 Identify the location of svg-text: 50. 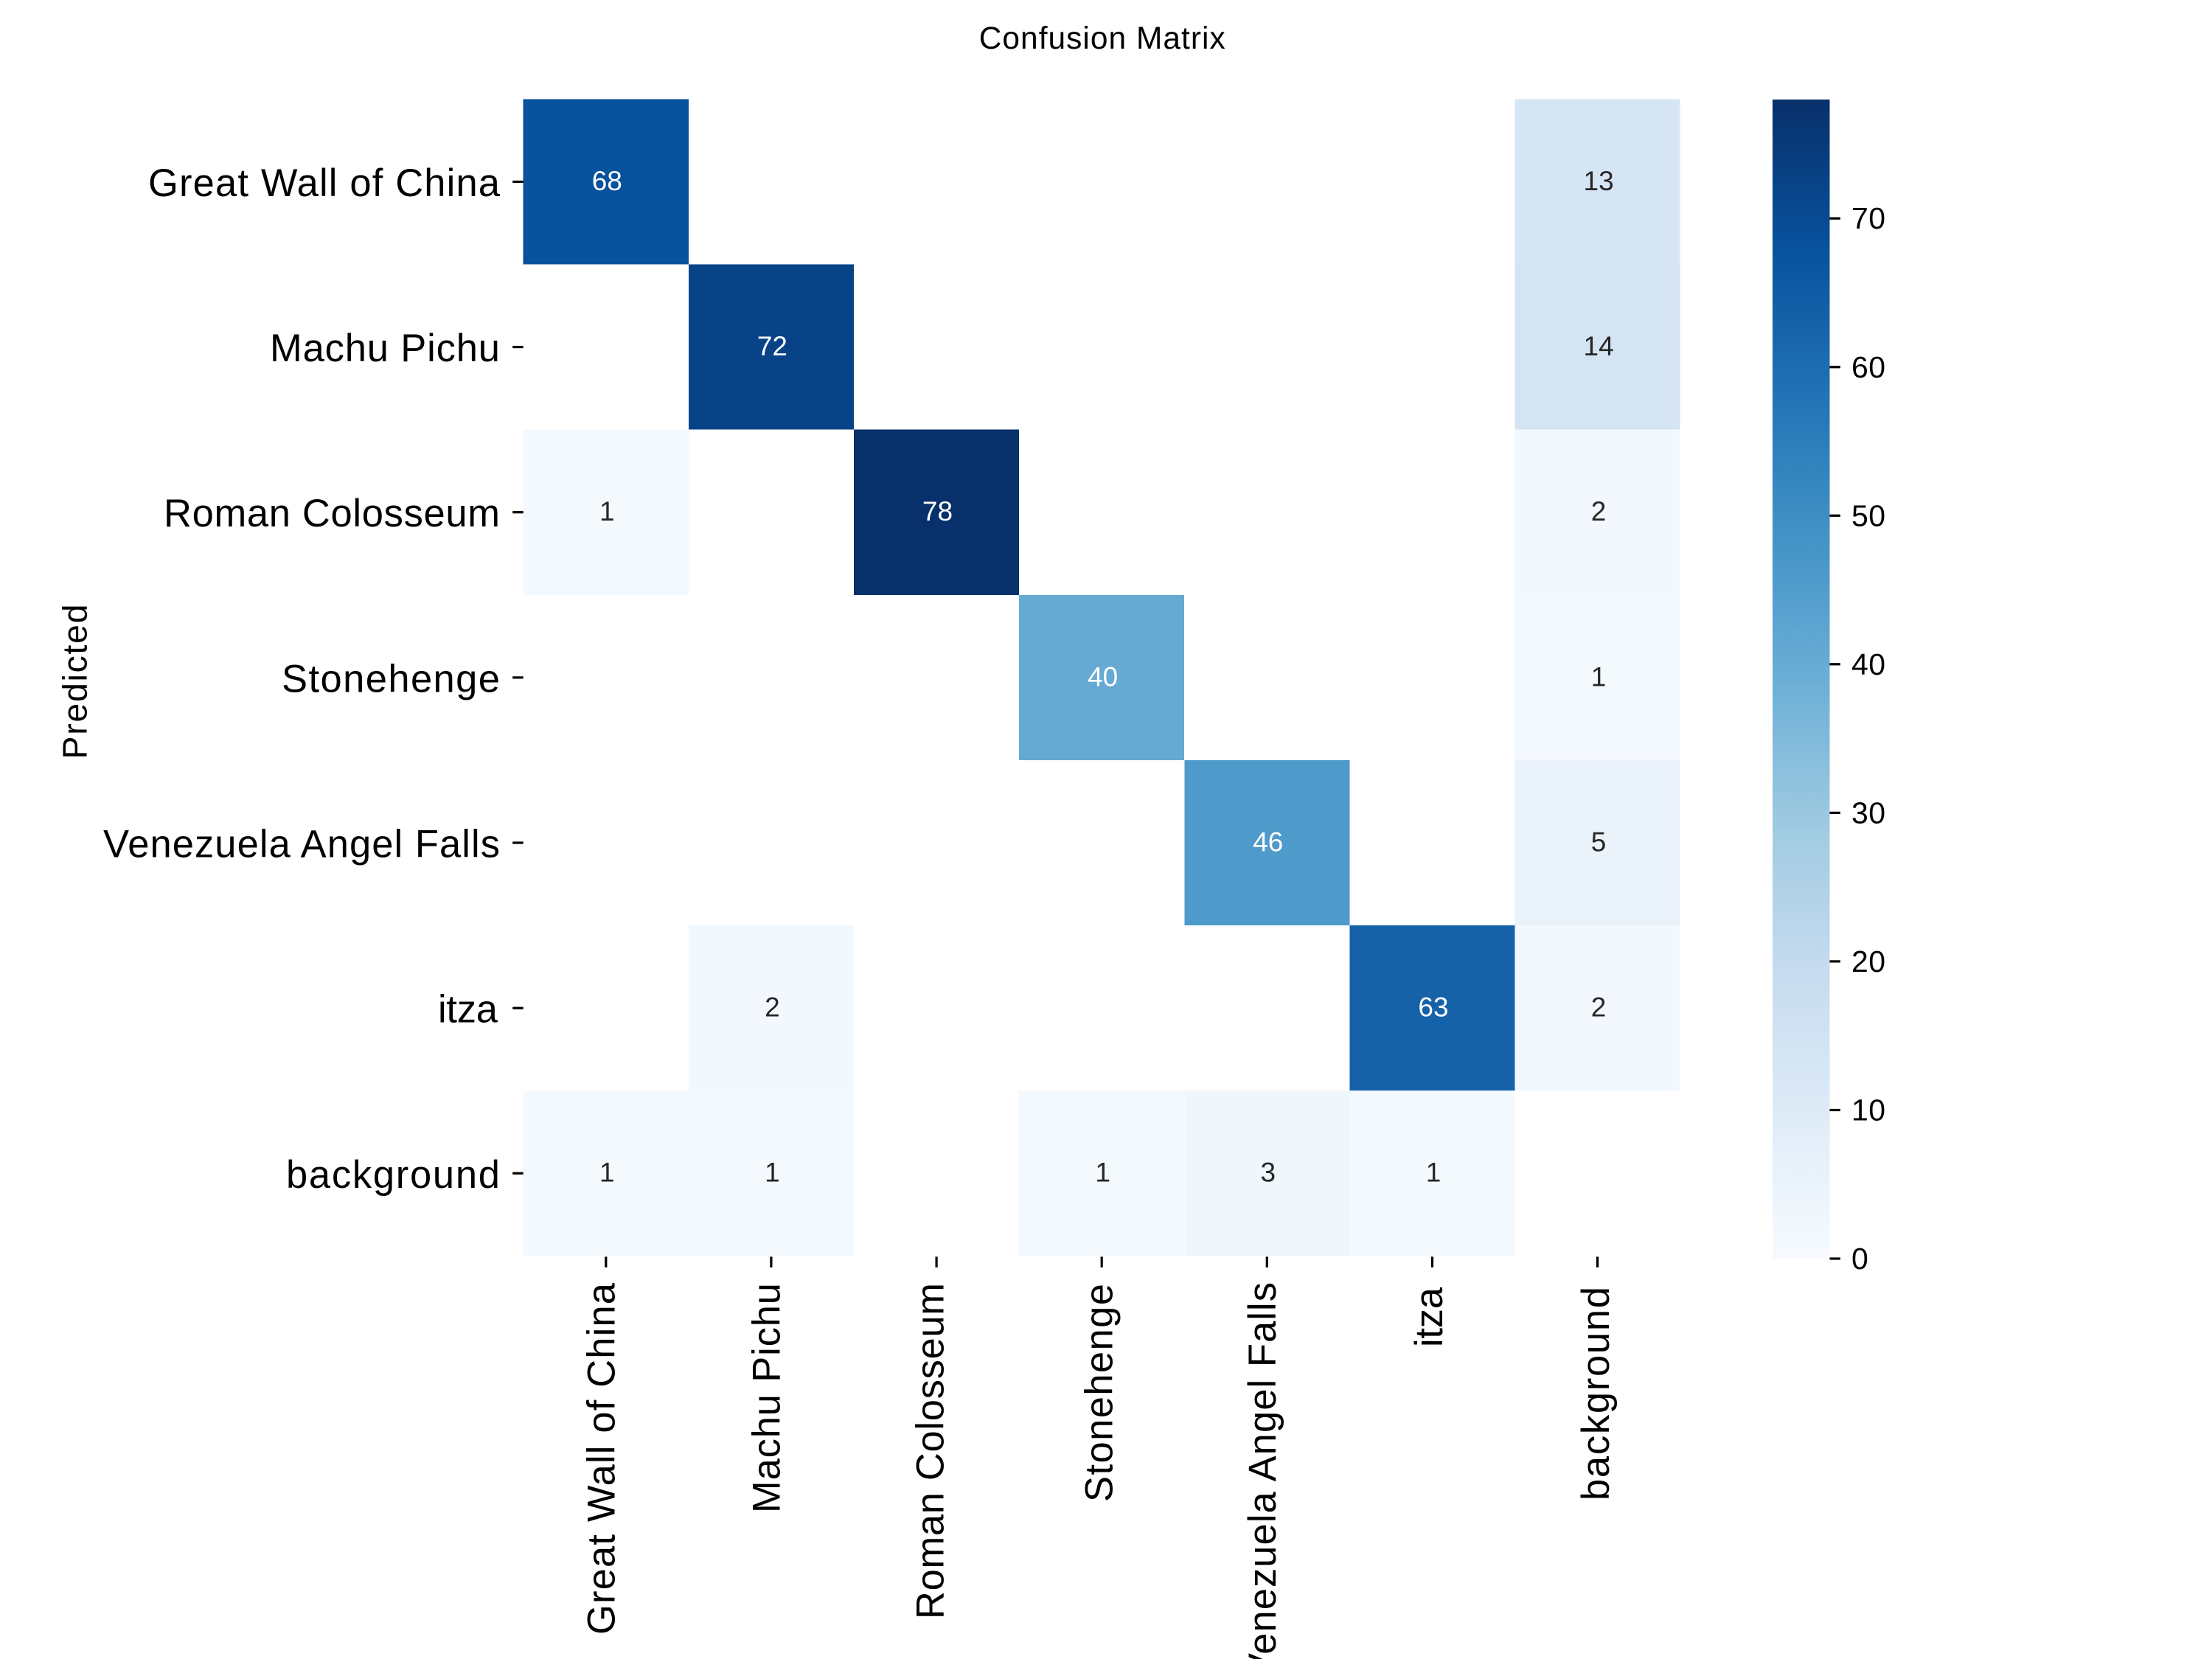
(1868, 515).